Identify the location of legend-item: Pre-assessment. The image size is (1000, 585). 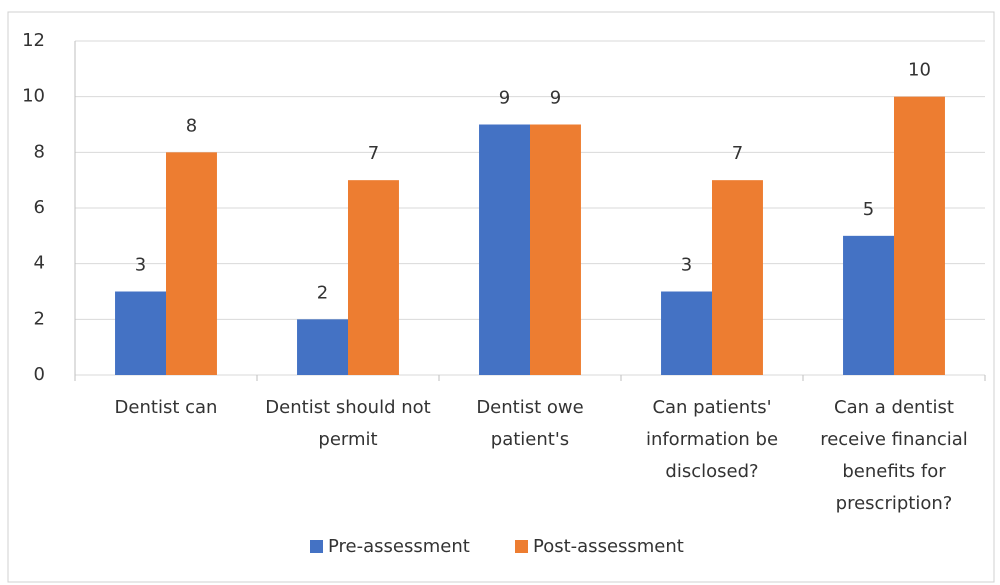
(390, 546).